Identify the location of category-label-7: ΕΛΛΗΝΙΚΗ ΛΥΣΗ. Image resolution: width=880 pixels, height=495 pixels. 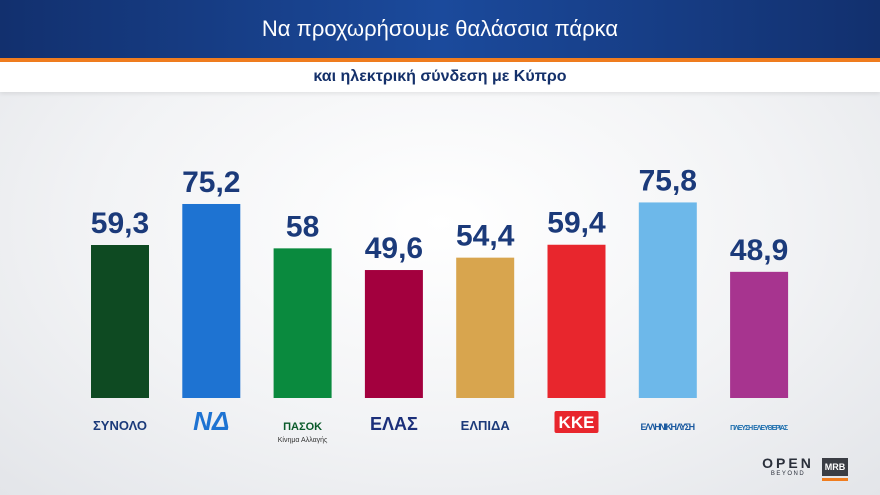
(668, 427).